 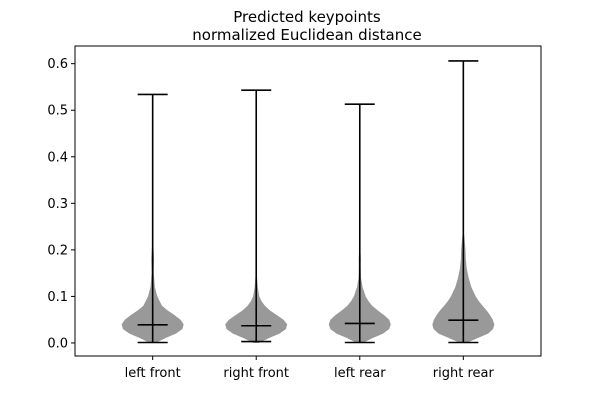 I want to click on x-tick-label: left rear, so click(x=360, y=373).